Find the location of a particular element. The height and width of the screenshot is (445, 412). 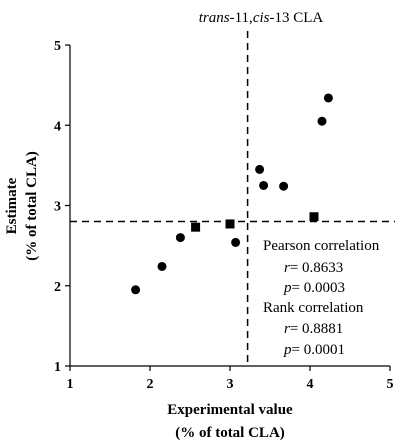

pearson-r-var: r is located at coordinates (287, 268).